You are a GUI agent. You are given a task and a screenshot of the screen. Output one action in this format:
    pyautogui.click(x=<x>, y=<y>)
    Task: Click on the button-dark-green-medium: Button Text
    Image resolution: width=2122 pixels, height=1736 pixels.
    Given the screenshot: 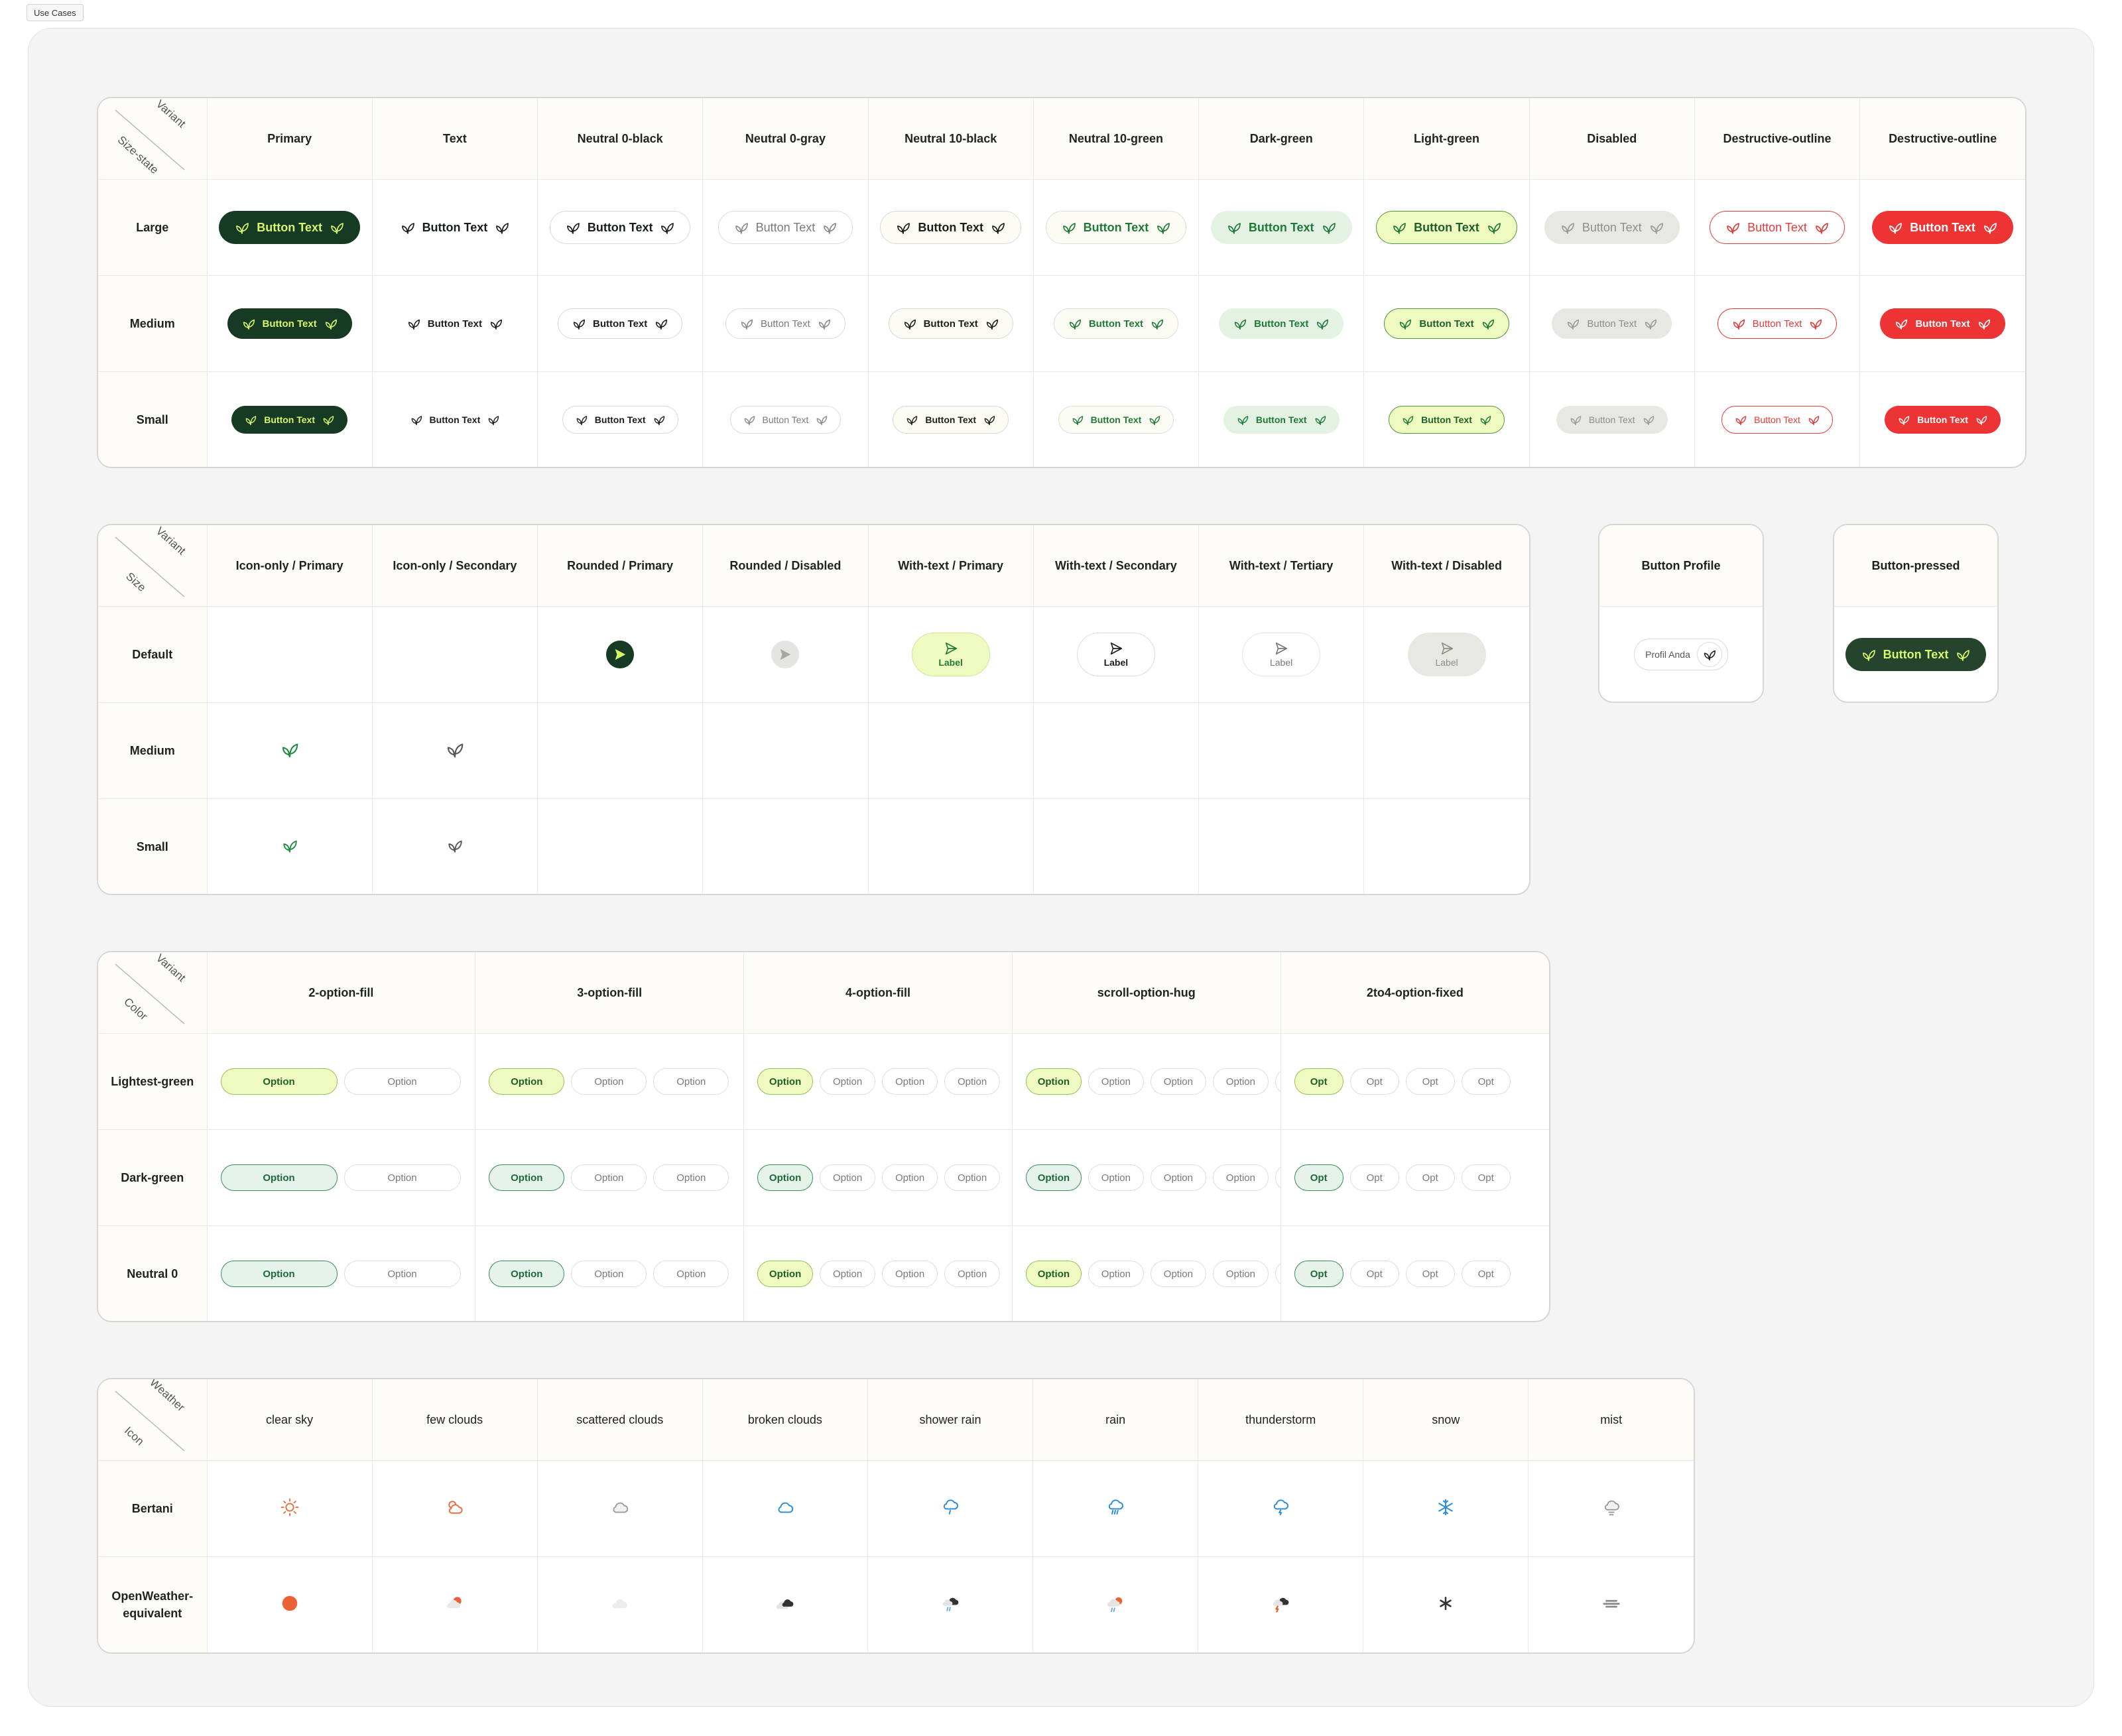 What is the action you would take?
    pyautogui.click(x=1281, y=323)
    